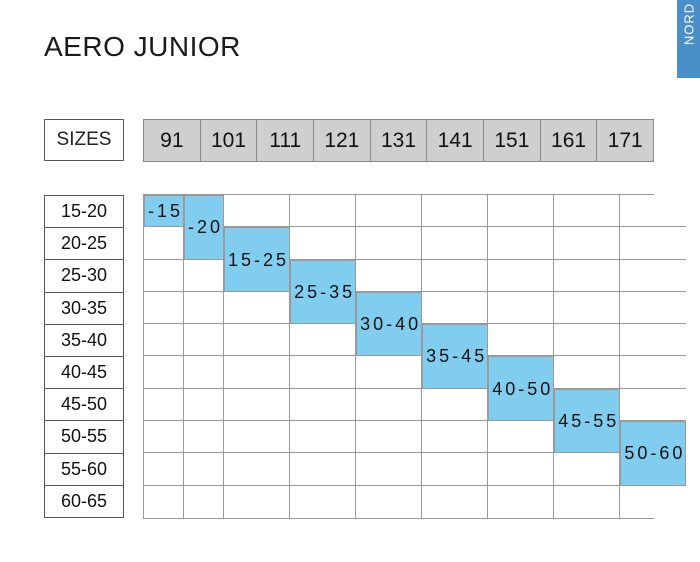  What do you see at coordinates (164, 211) in the screenshot?
I see `size-range-marker: -15` at bounding box center [164, 211].